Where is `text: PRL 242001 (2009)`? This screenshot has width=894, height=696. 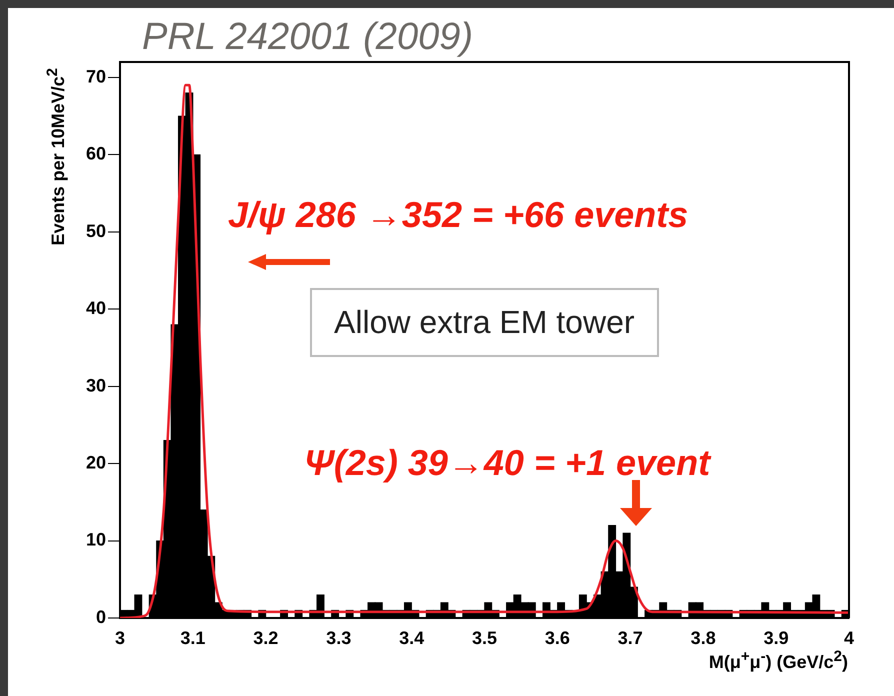 text: PRL 242001 (2009) is located at coordinates (307, 37).